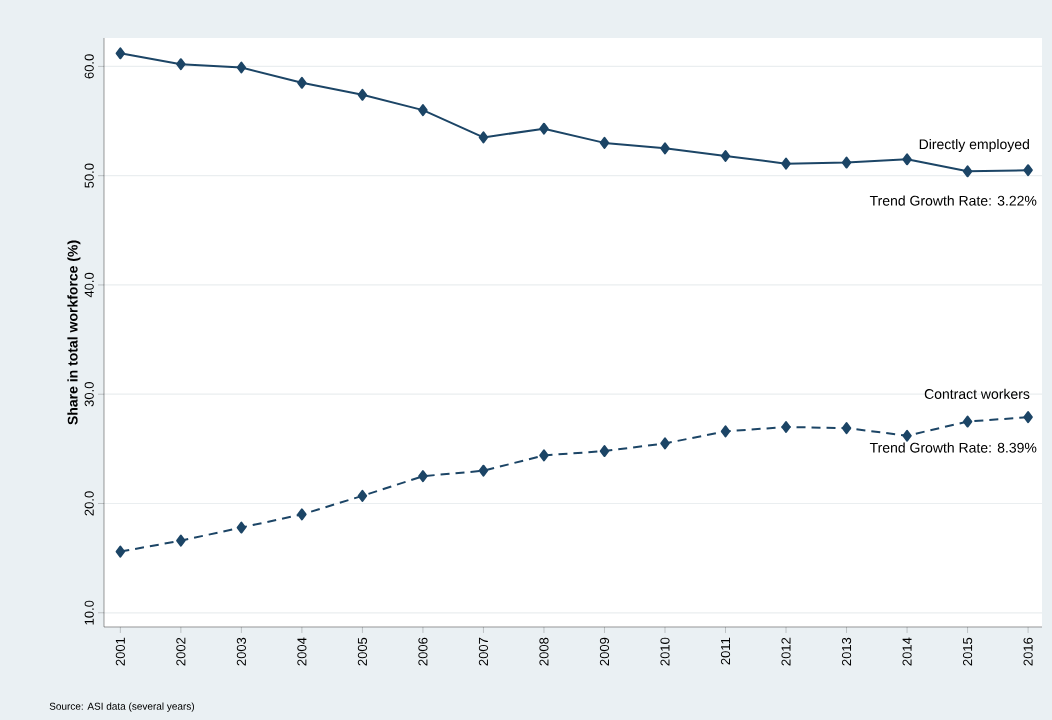 The image size is (1052, 720). Describe the element at coordinates (89, 394) in the screenshot. I see `y-tick-label: 30.0` at that location.